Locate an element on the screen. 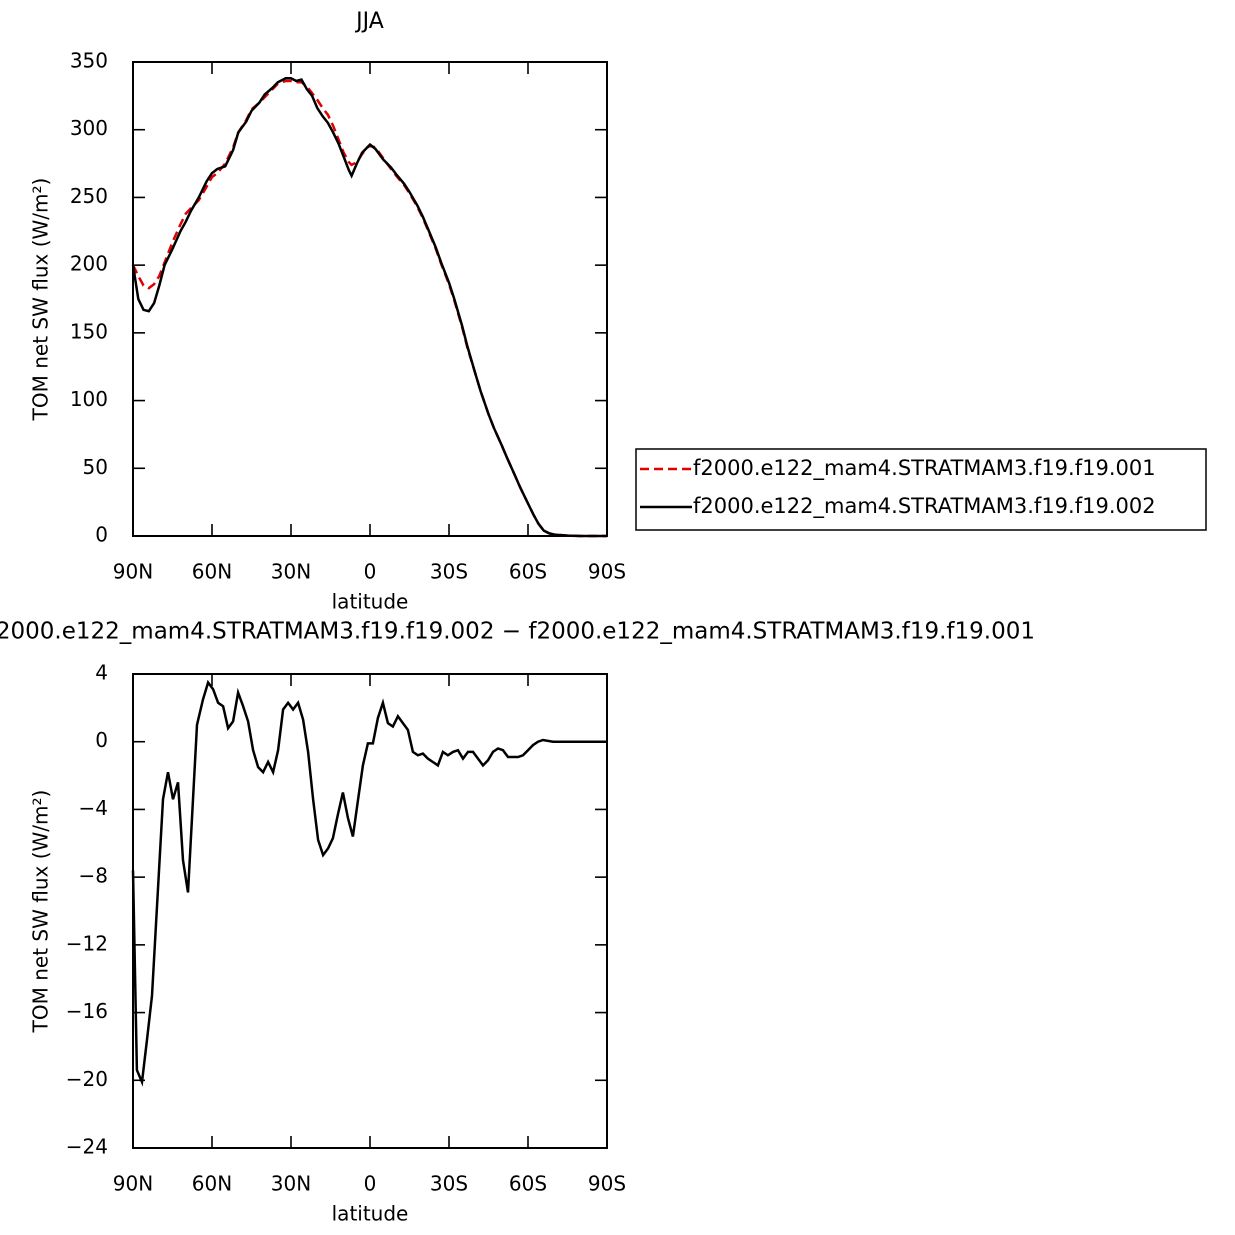 This screenshot has width=1235, height=1235. y-tick-label: 350 is located at coordinates (89, 61).